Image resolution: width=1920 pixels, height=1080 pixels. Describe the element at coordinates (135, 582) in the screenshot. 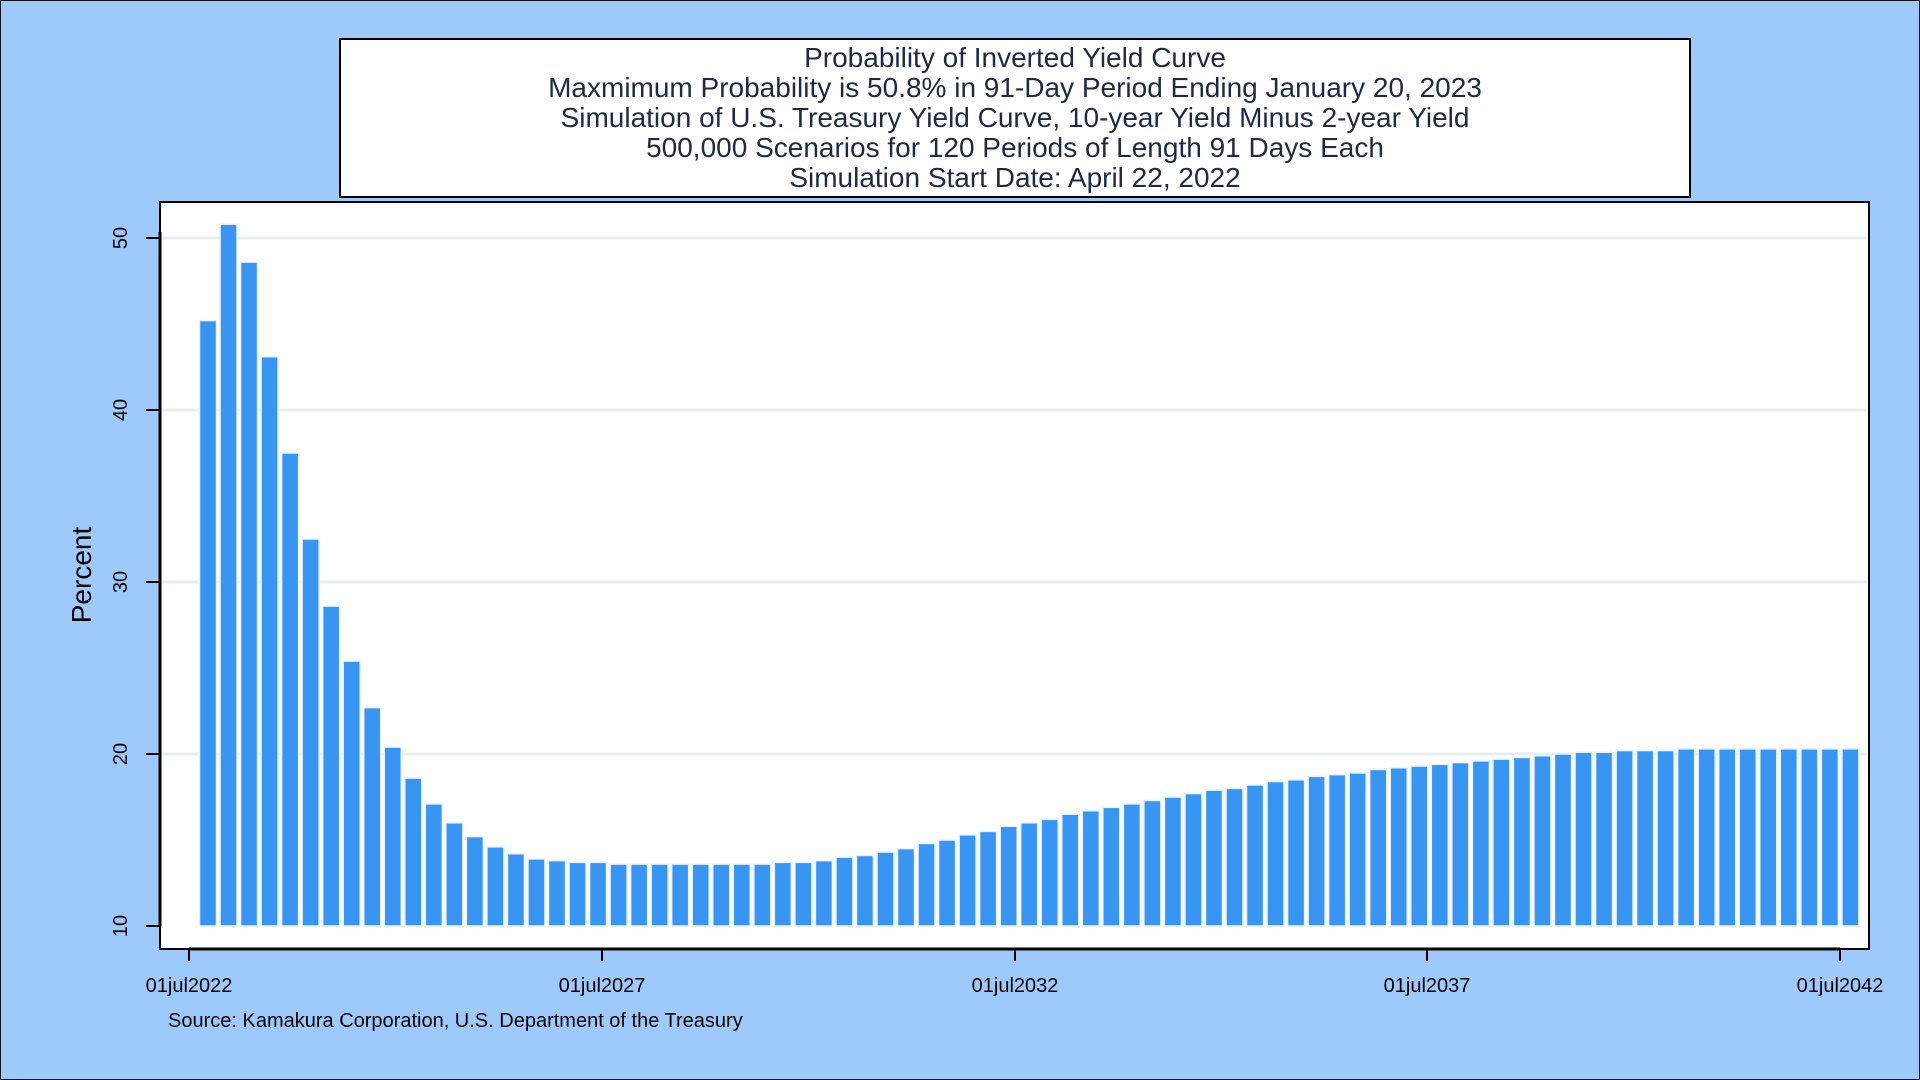

I see `y-axis-ticks: 10 20 30 40 50` at that location.